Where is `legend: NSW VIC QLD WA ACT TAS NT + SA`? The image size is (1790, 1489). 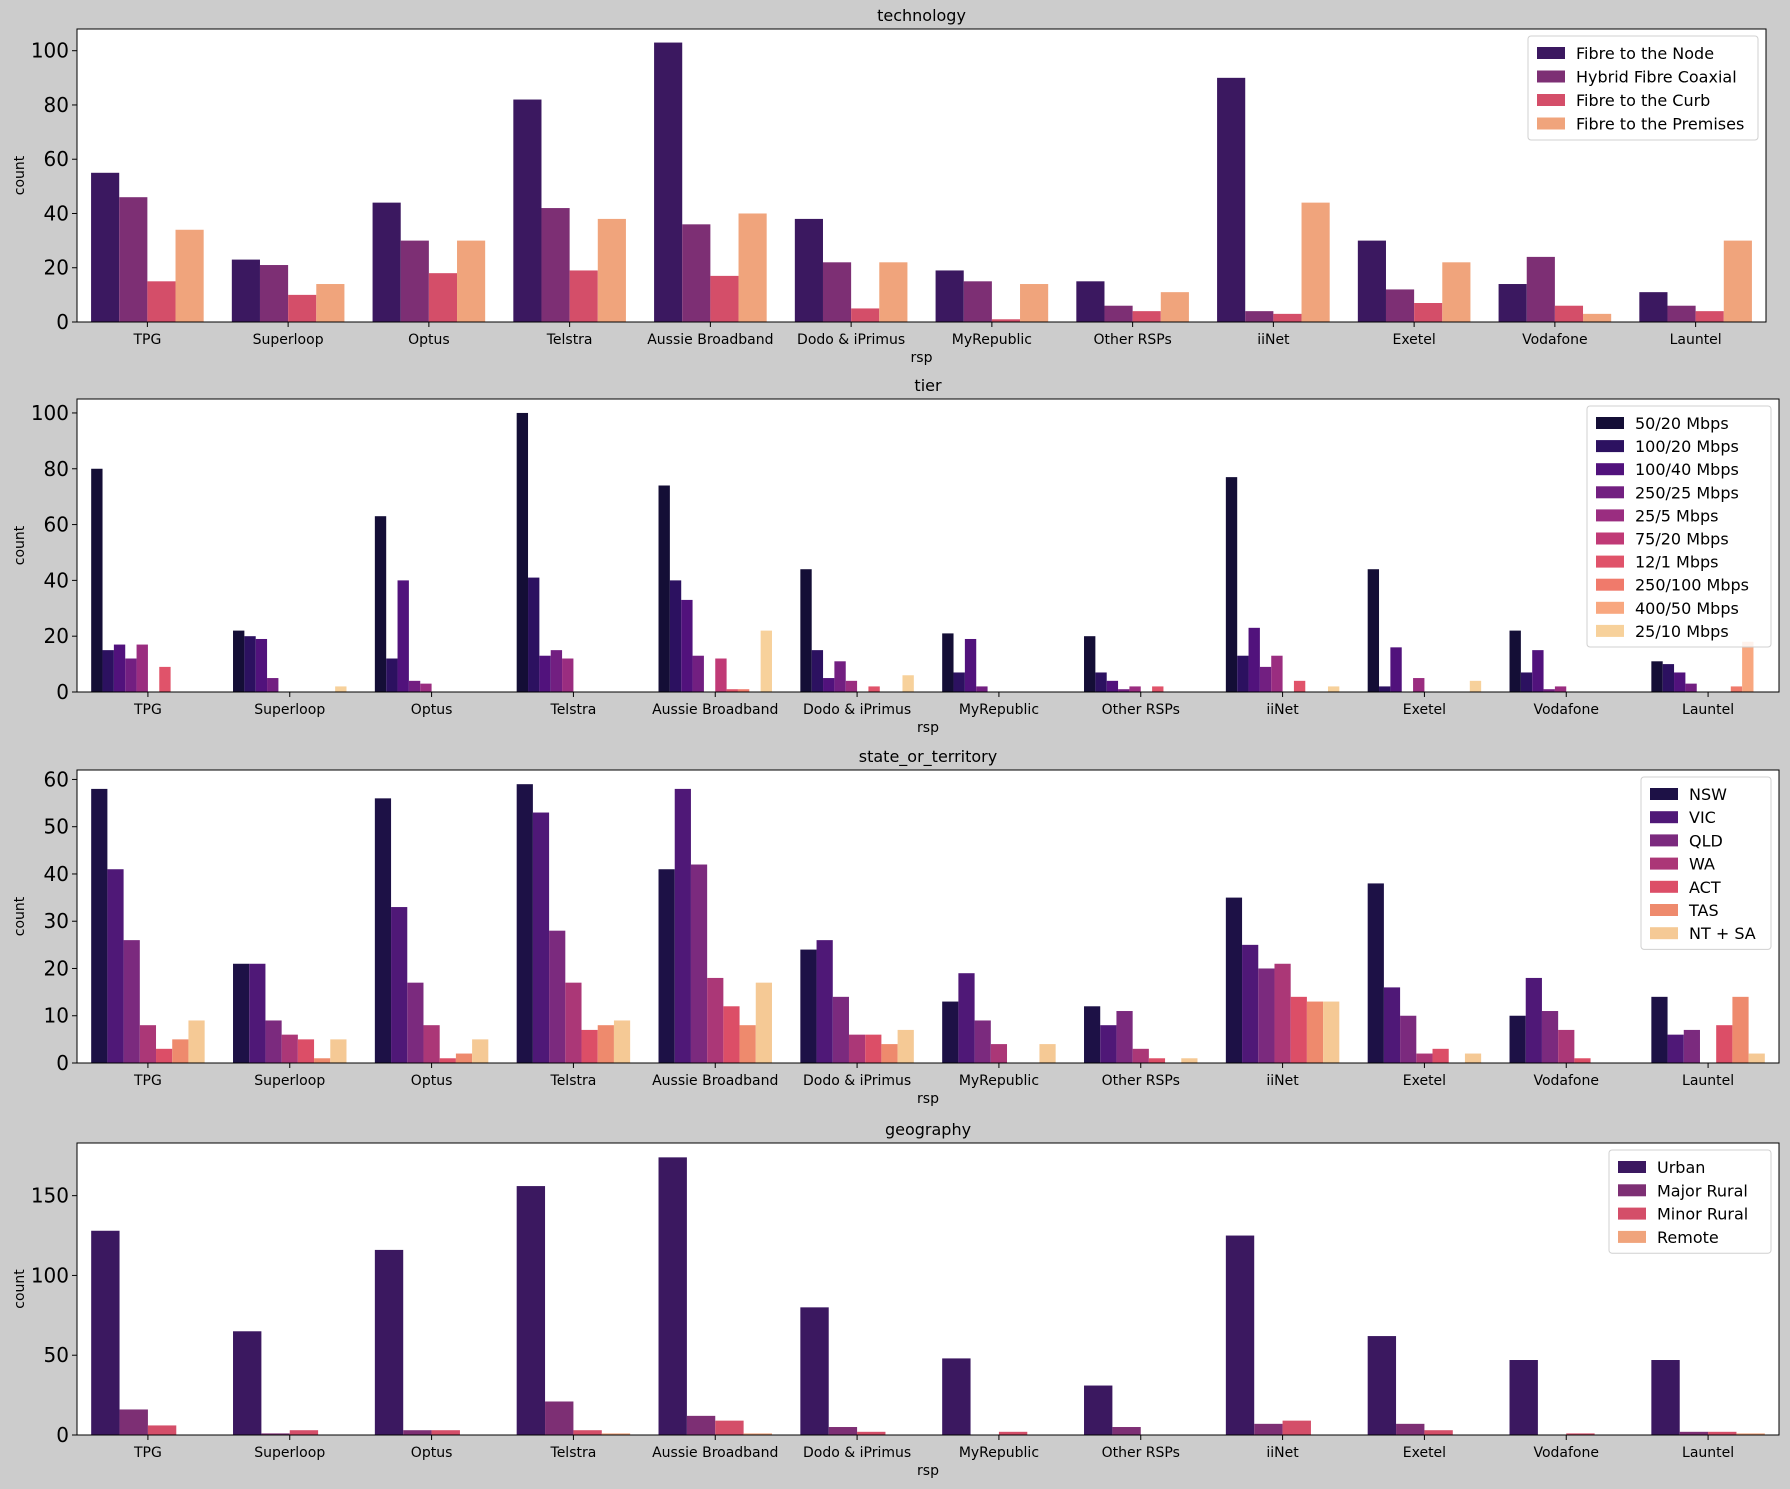 legend: NSW VIC QLD WA ACT TAS NT + SA is located at coordinates (1706, 863).